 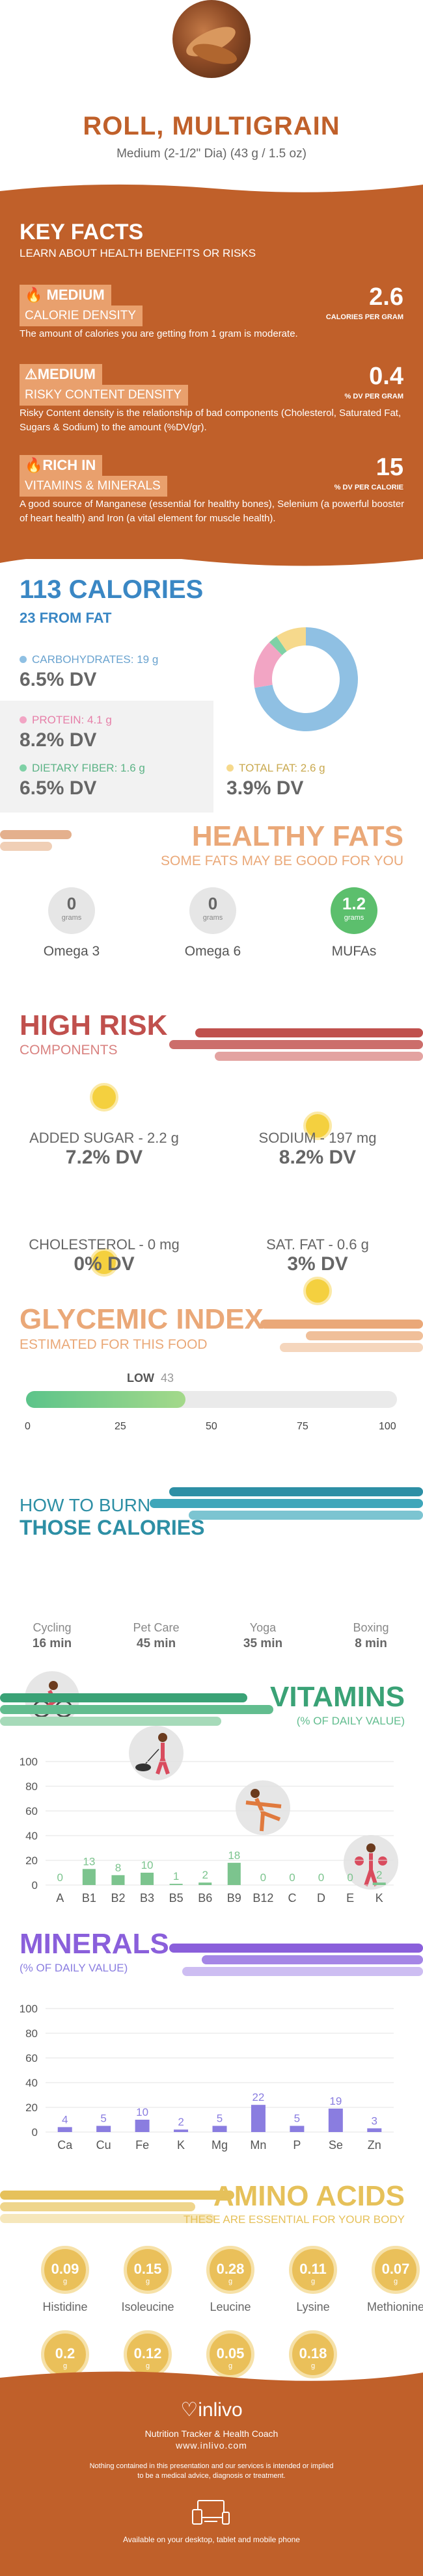 What do you see at coordinates (69, 1050) in the screenshot?
I see `high-risk-subtitle: COMPONENTS` at bounding box center [69, 1050].